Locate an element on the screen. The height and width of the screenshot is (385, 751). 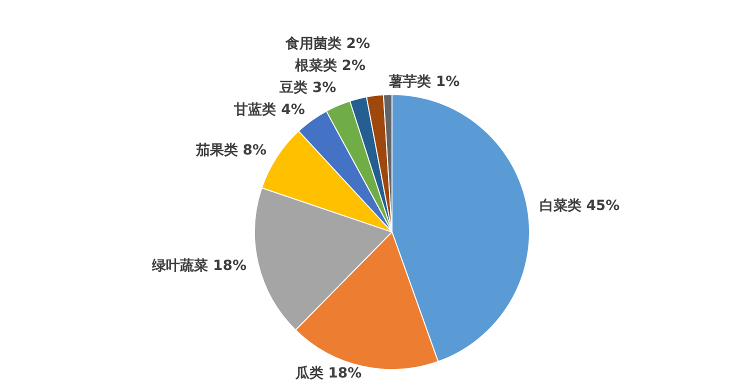
slice-label: 绿叶蔬菜 18% is located at coordinates (199, 266).